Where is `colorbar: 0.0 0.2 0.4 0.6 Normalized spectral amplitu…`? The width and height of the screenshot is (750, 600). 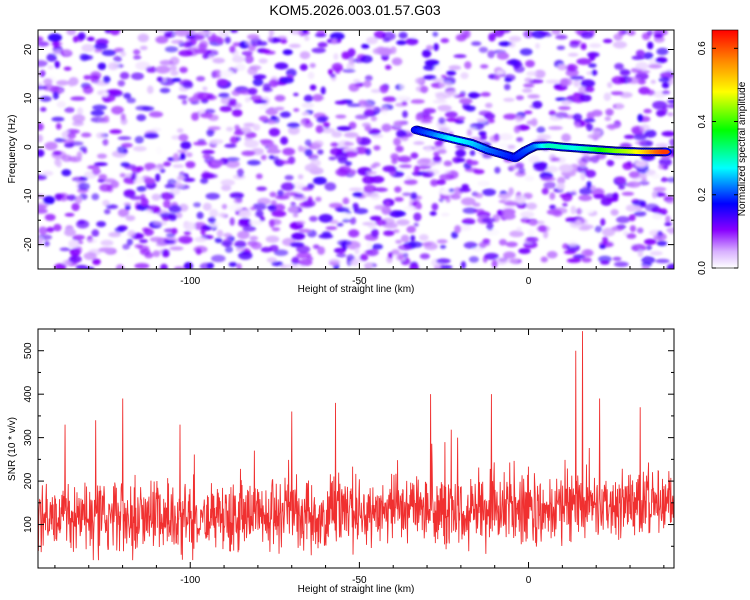 colorbar: 0.0 0.2 0.4 0.6 Normalized spectral amplitu… is located at coordinates (722, 152).